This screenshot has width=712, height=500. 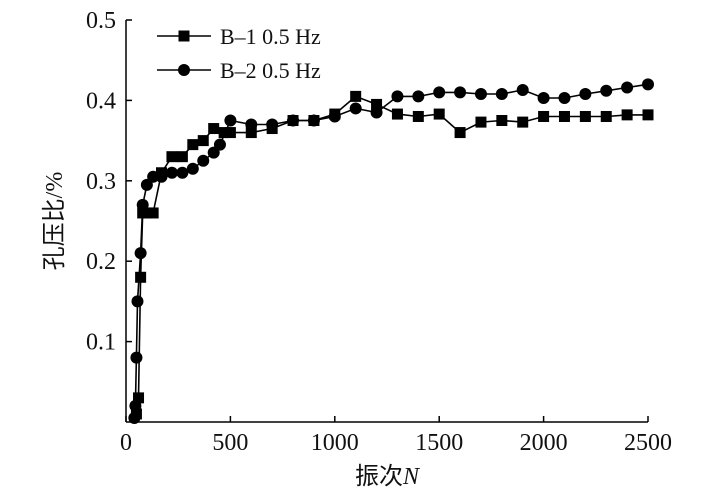 I want to click on x-tick-label: 1500, so click(x=439, y=443).